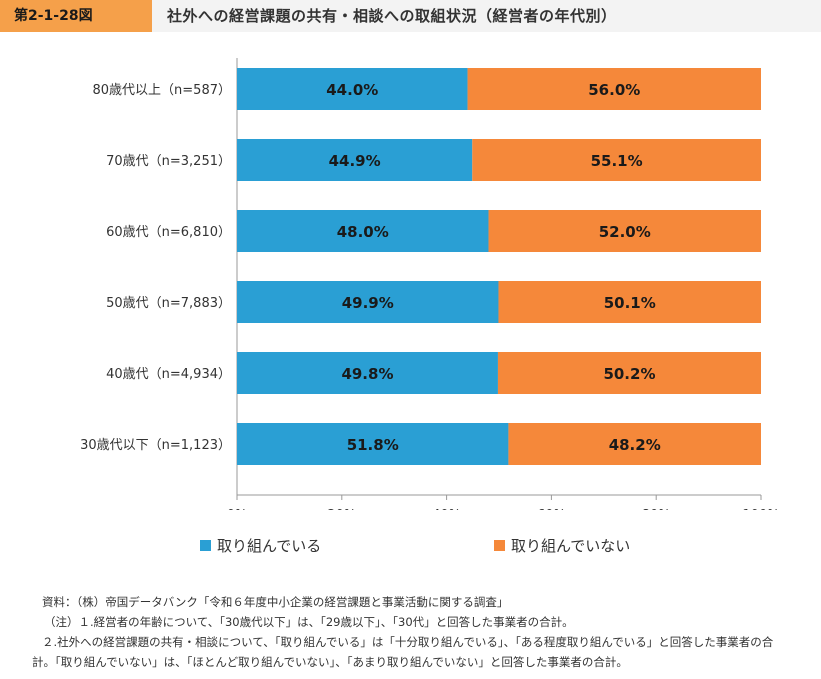 Image resolution: width=821 pixels, height=679 pixels. What do you see at coordinates (168, 161) in the screenshot?
I see `category-label: 70歳代（n=3,251）` at bounding box center [168, 161].